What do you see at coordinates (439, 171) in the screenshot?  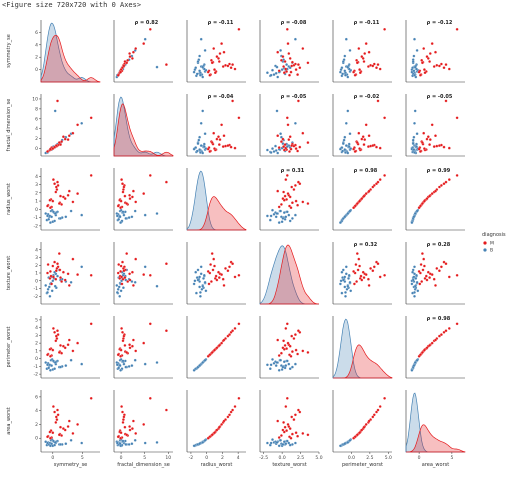 I see `correlation-annotation: ρ = 0.99` at bounding box center [439, 171].